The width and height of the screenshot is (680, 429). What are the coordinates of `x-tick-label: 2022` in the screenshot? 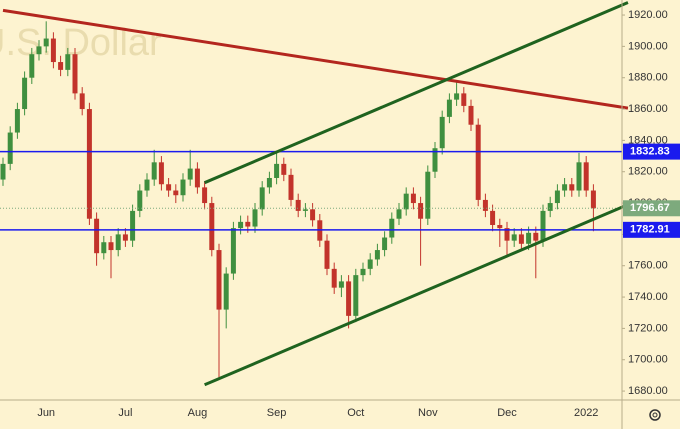 It's located at (586, 413).